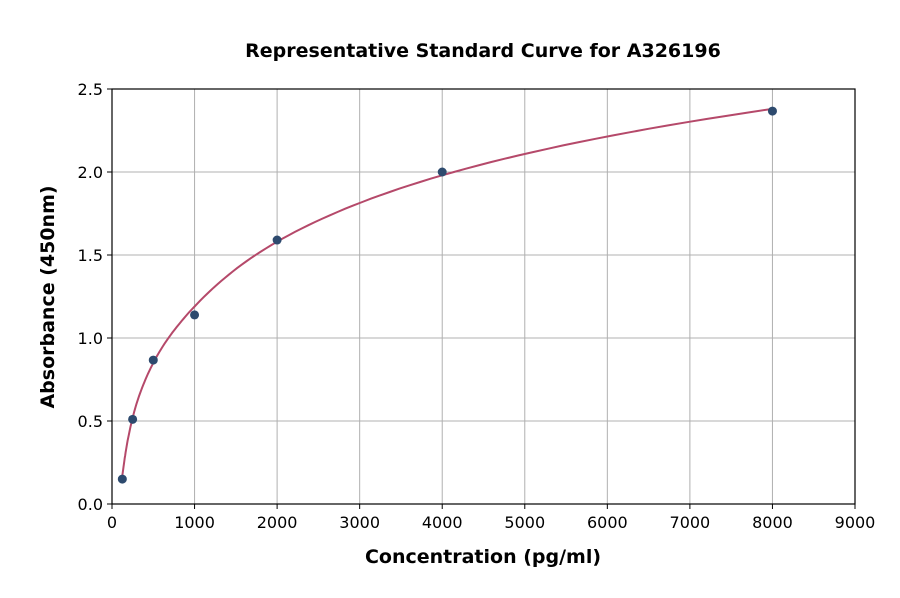  What do you see at coordinates (48, 296) in the screenshot?
I see `y-axis-label: Absorbance (450nm)` at bounding box center [48, 296].